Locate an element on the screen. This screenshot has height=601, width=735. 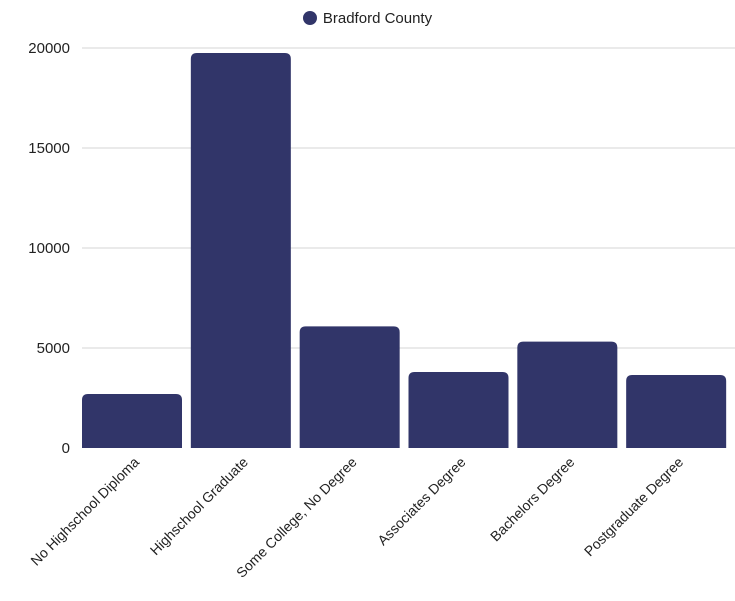
y-tick-label: 10000 is located at coordinates (49, 248).